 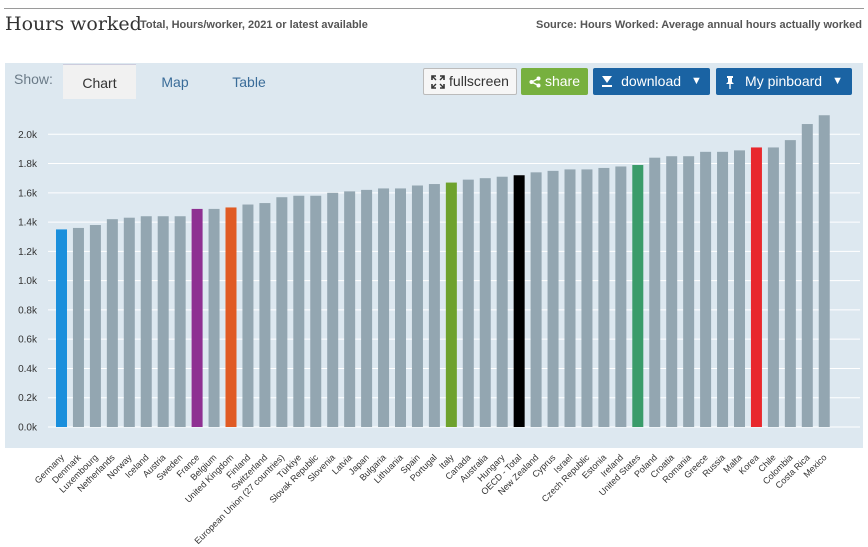 What do you see at coordinates (299, 311) in the screenshot?
I see `bar-t-rkiye` at bounding box center [299, 311].